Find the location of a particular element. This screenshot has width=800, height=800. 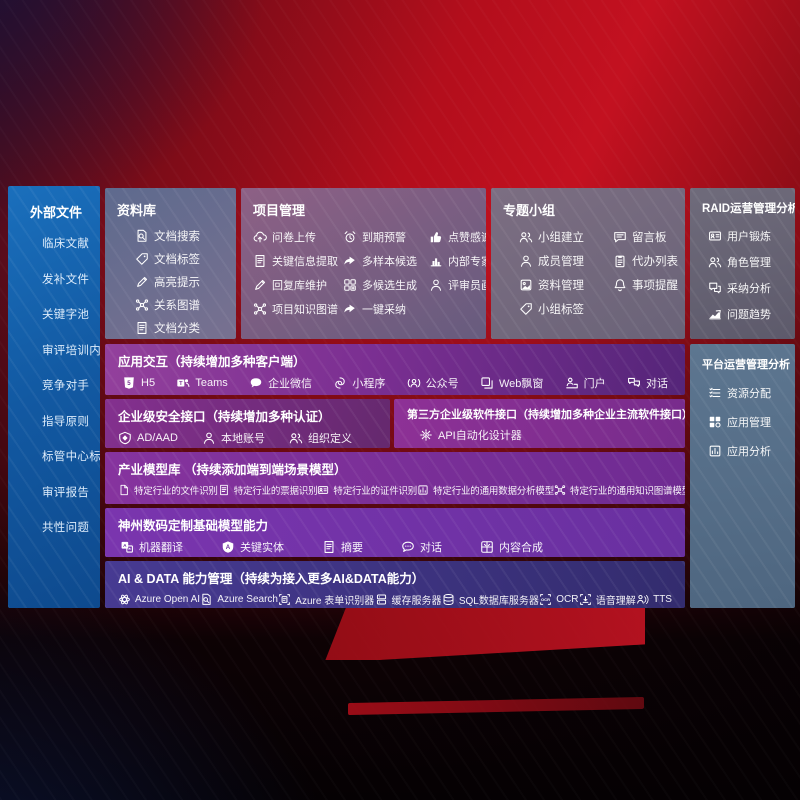

client-item: 公众号 is located at coordinates (433, 383).